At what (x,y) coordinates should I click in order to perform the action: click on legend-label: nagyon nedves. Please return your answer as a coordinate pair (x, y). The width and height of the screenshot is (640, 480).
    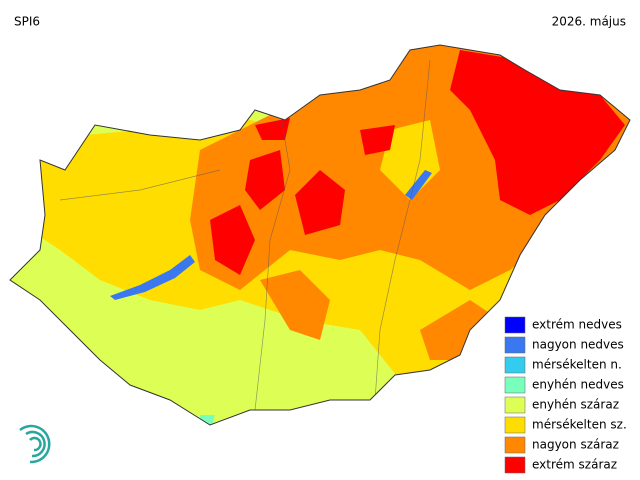
    Looking at the image, I should click on (578, 345).